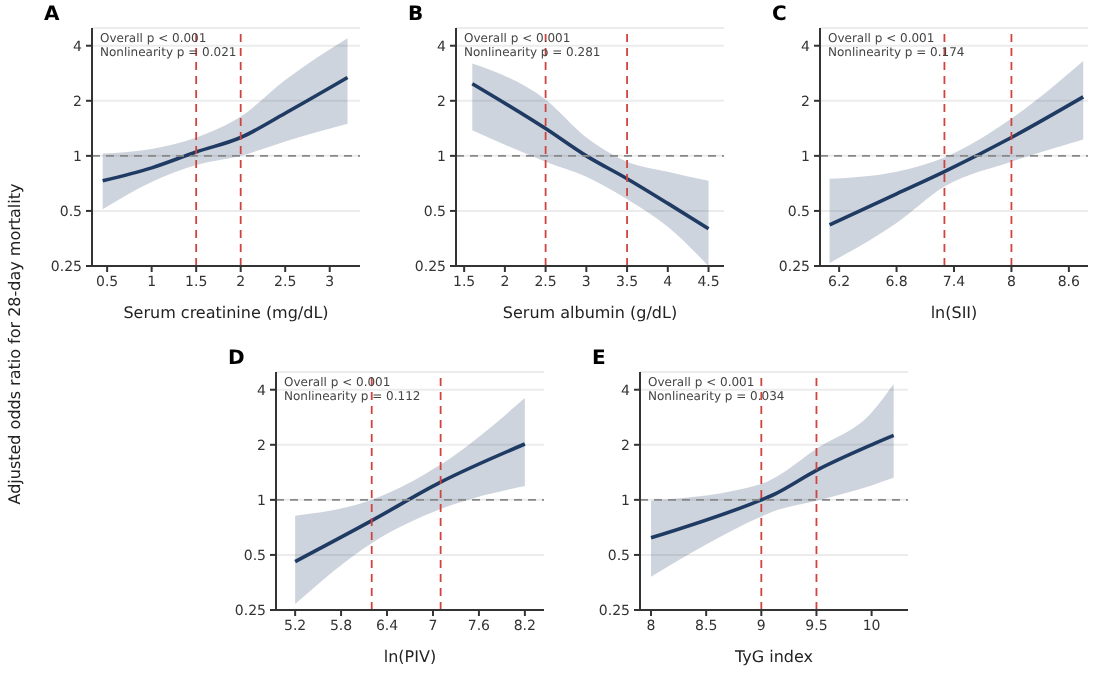 The height and width of the screenshot is (690, 1100). I want to click on chart-title: D, so click(236, 359).